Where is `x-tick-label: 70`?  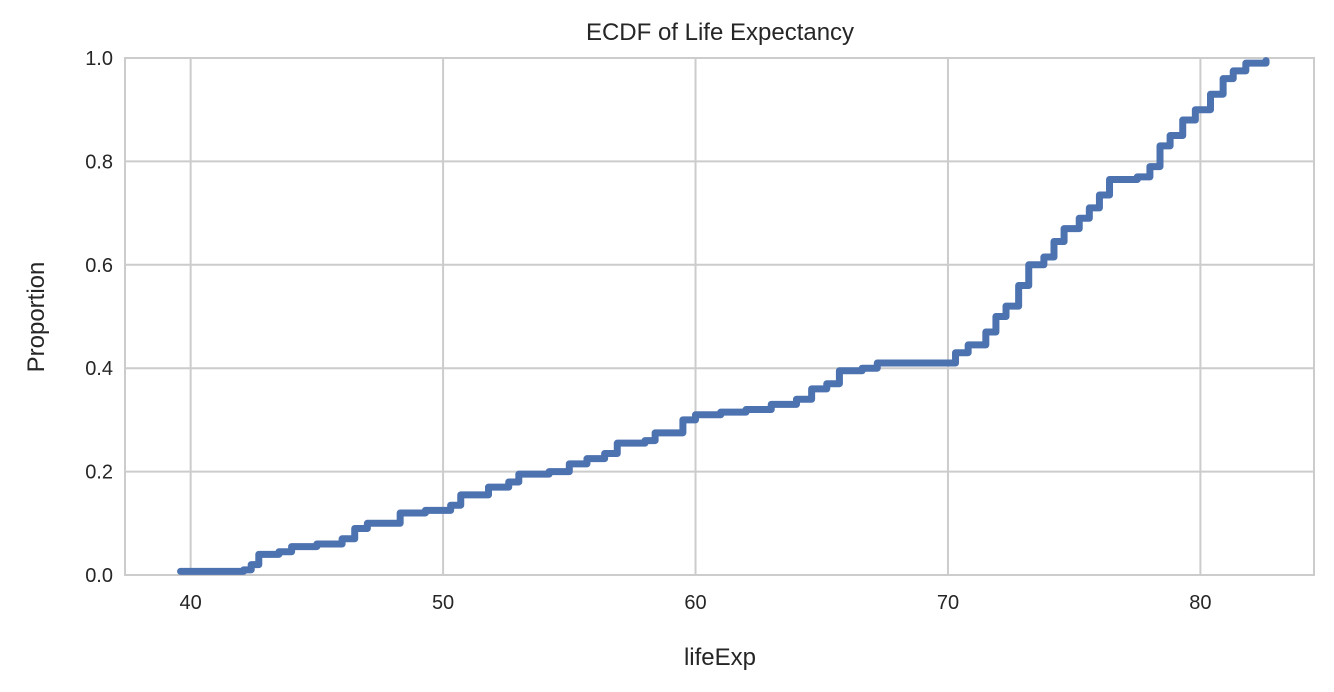 x-tick-label: 70 is located at coordinates (948, 603).